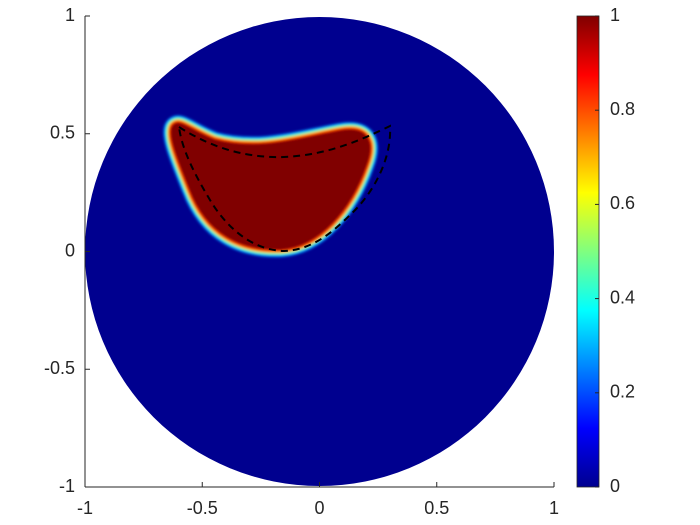 The width and height of the screenshot is (700, 525). What do you see at coordinates (284, 188) in the screenshot?
I see `true-boundary` at bounding box center [284, 188].